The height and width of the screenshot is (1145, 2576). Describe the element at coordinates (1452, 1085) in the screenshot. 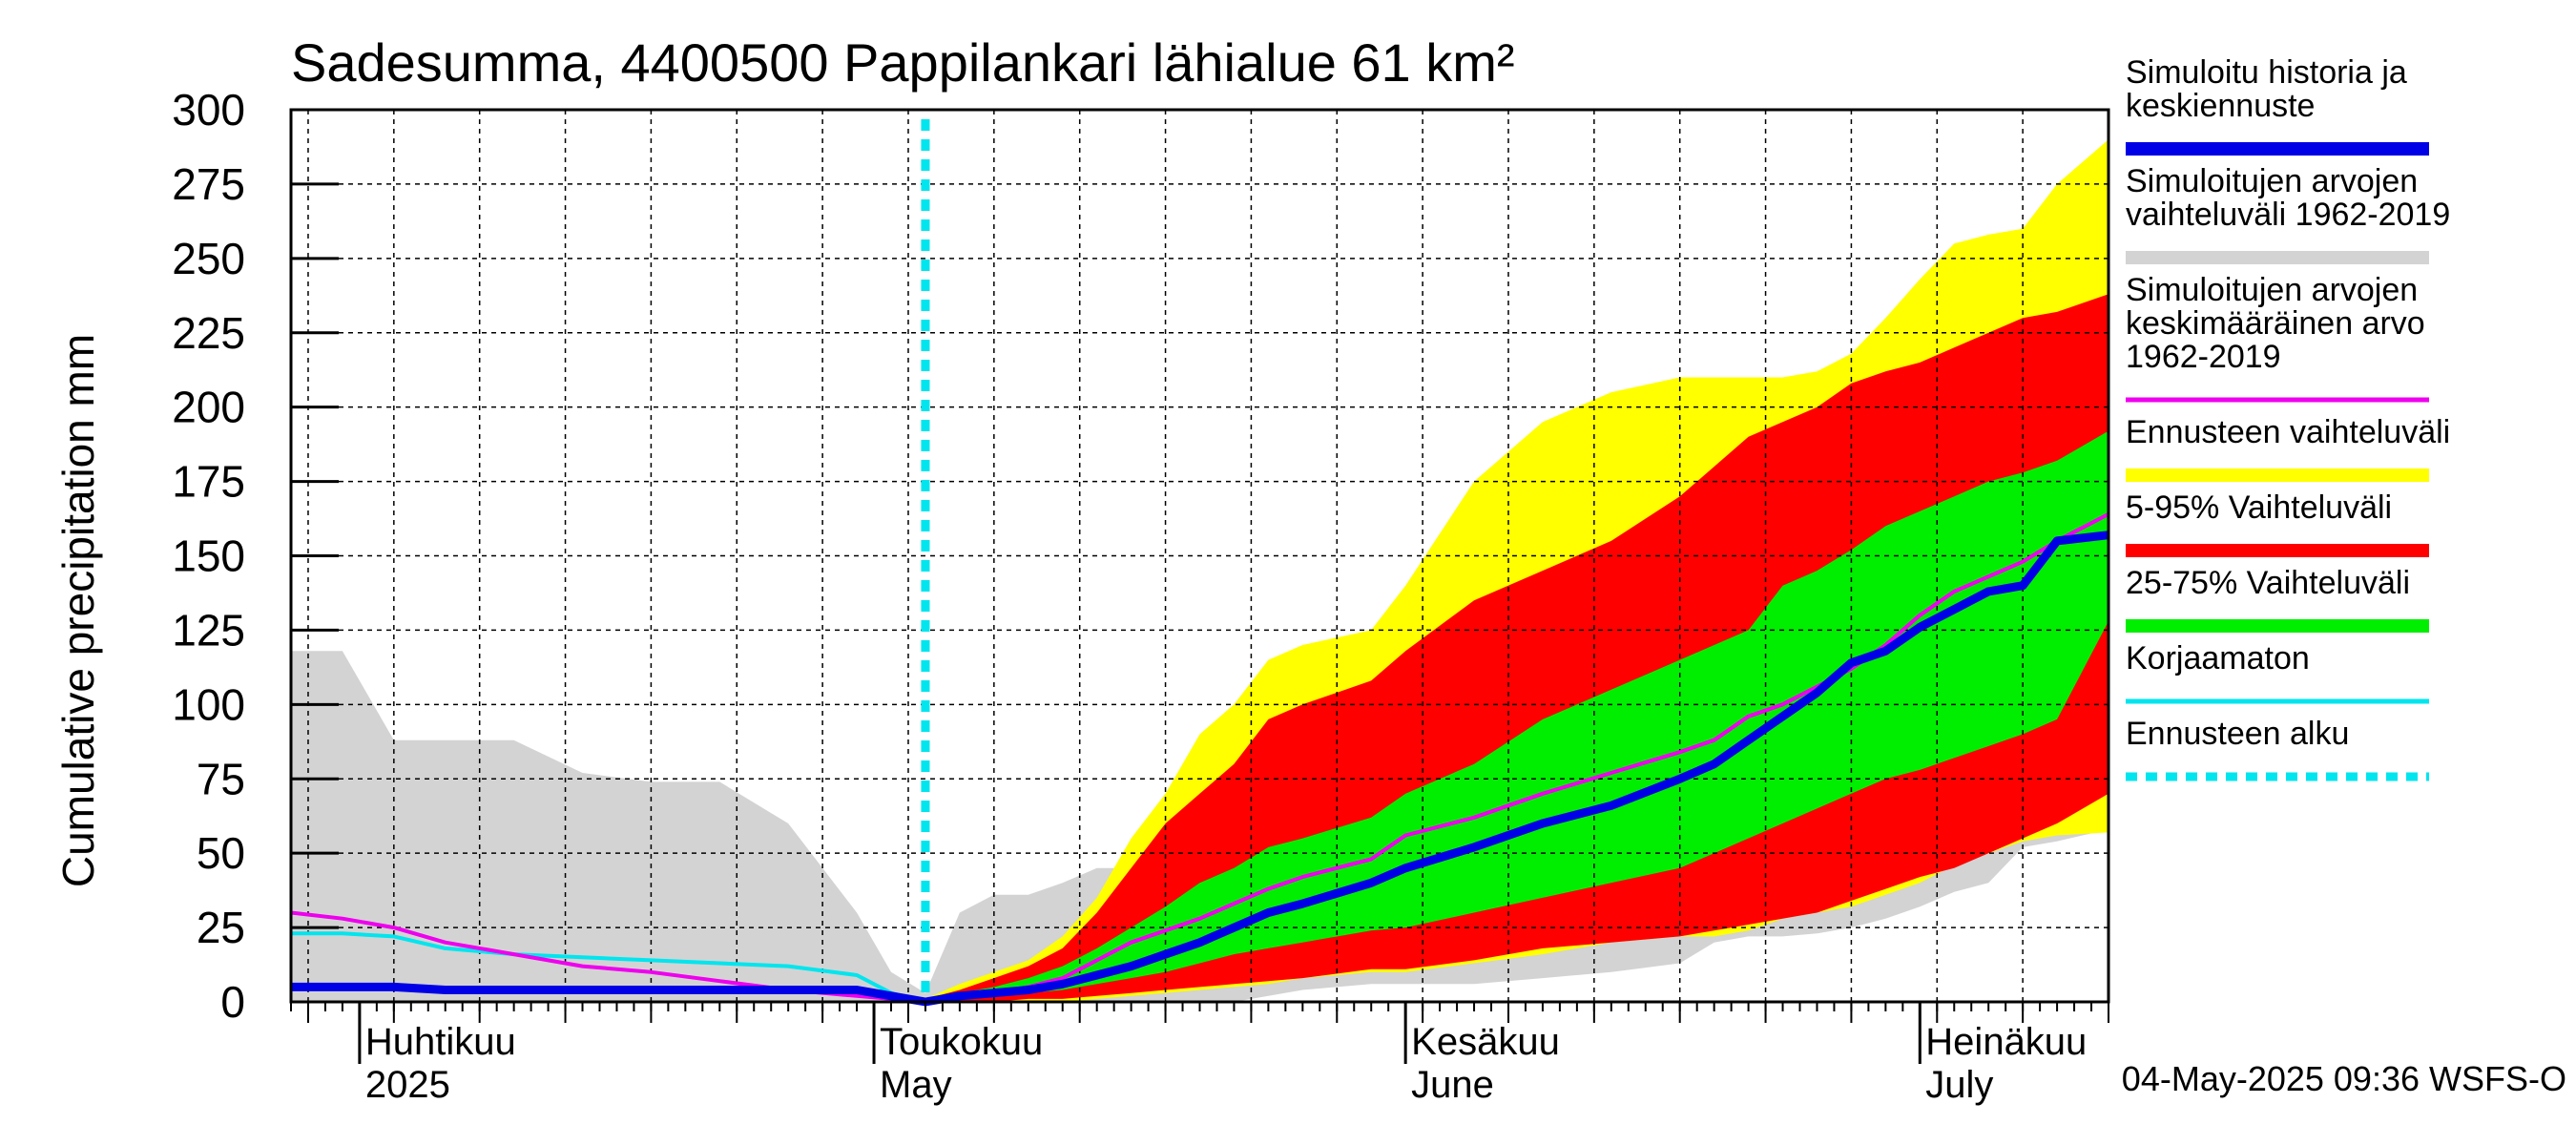

I see `month-label-en: June` at that location.